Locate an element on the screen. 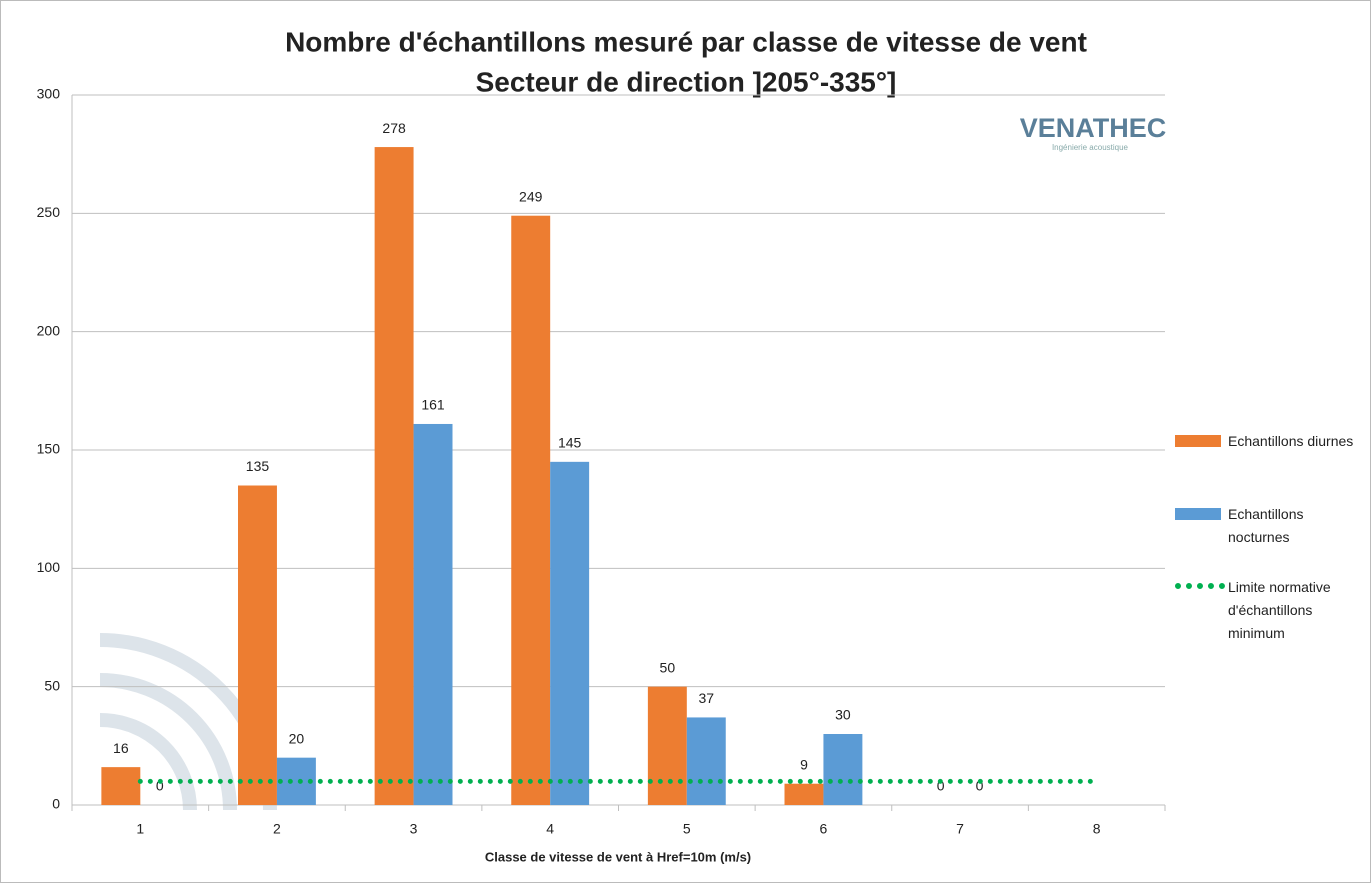 The width and height of the screenshot is (1371, 883). data-label: 145 is located at coordinates (570, 443).